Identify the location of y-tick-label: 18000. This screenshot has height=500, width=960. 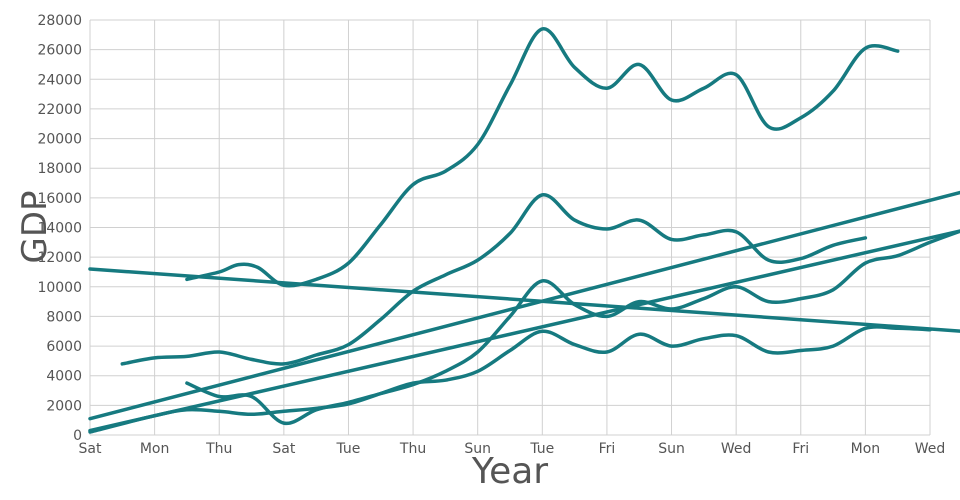
(59, 169).